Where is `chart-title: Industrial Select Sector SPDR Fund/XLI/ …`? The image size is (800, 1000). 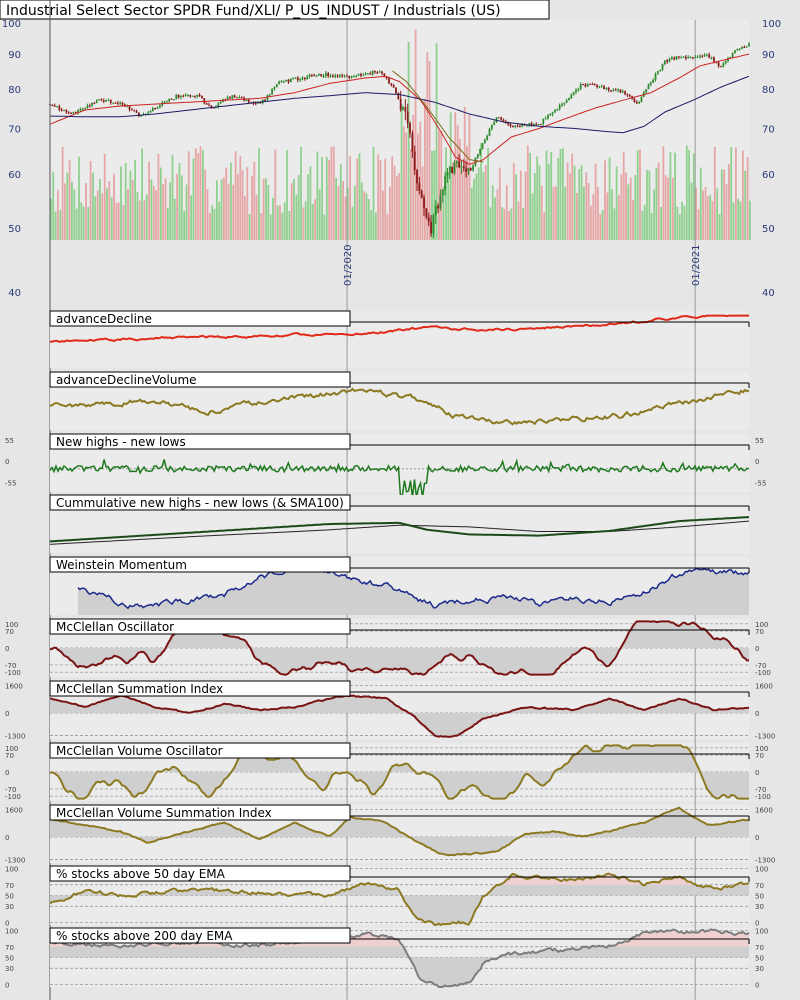
chart-title: Industrial Select Sector SPDR Fund/XLI/ … is located at coordinates (253, 11).